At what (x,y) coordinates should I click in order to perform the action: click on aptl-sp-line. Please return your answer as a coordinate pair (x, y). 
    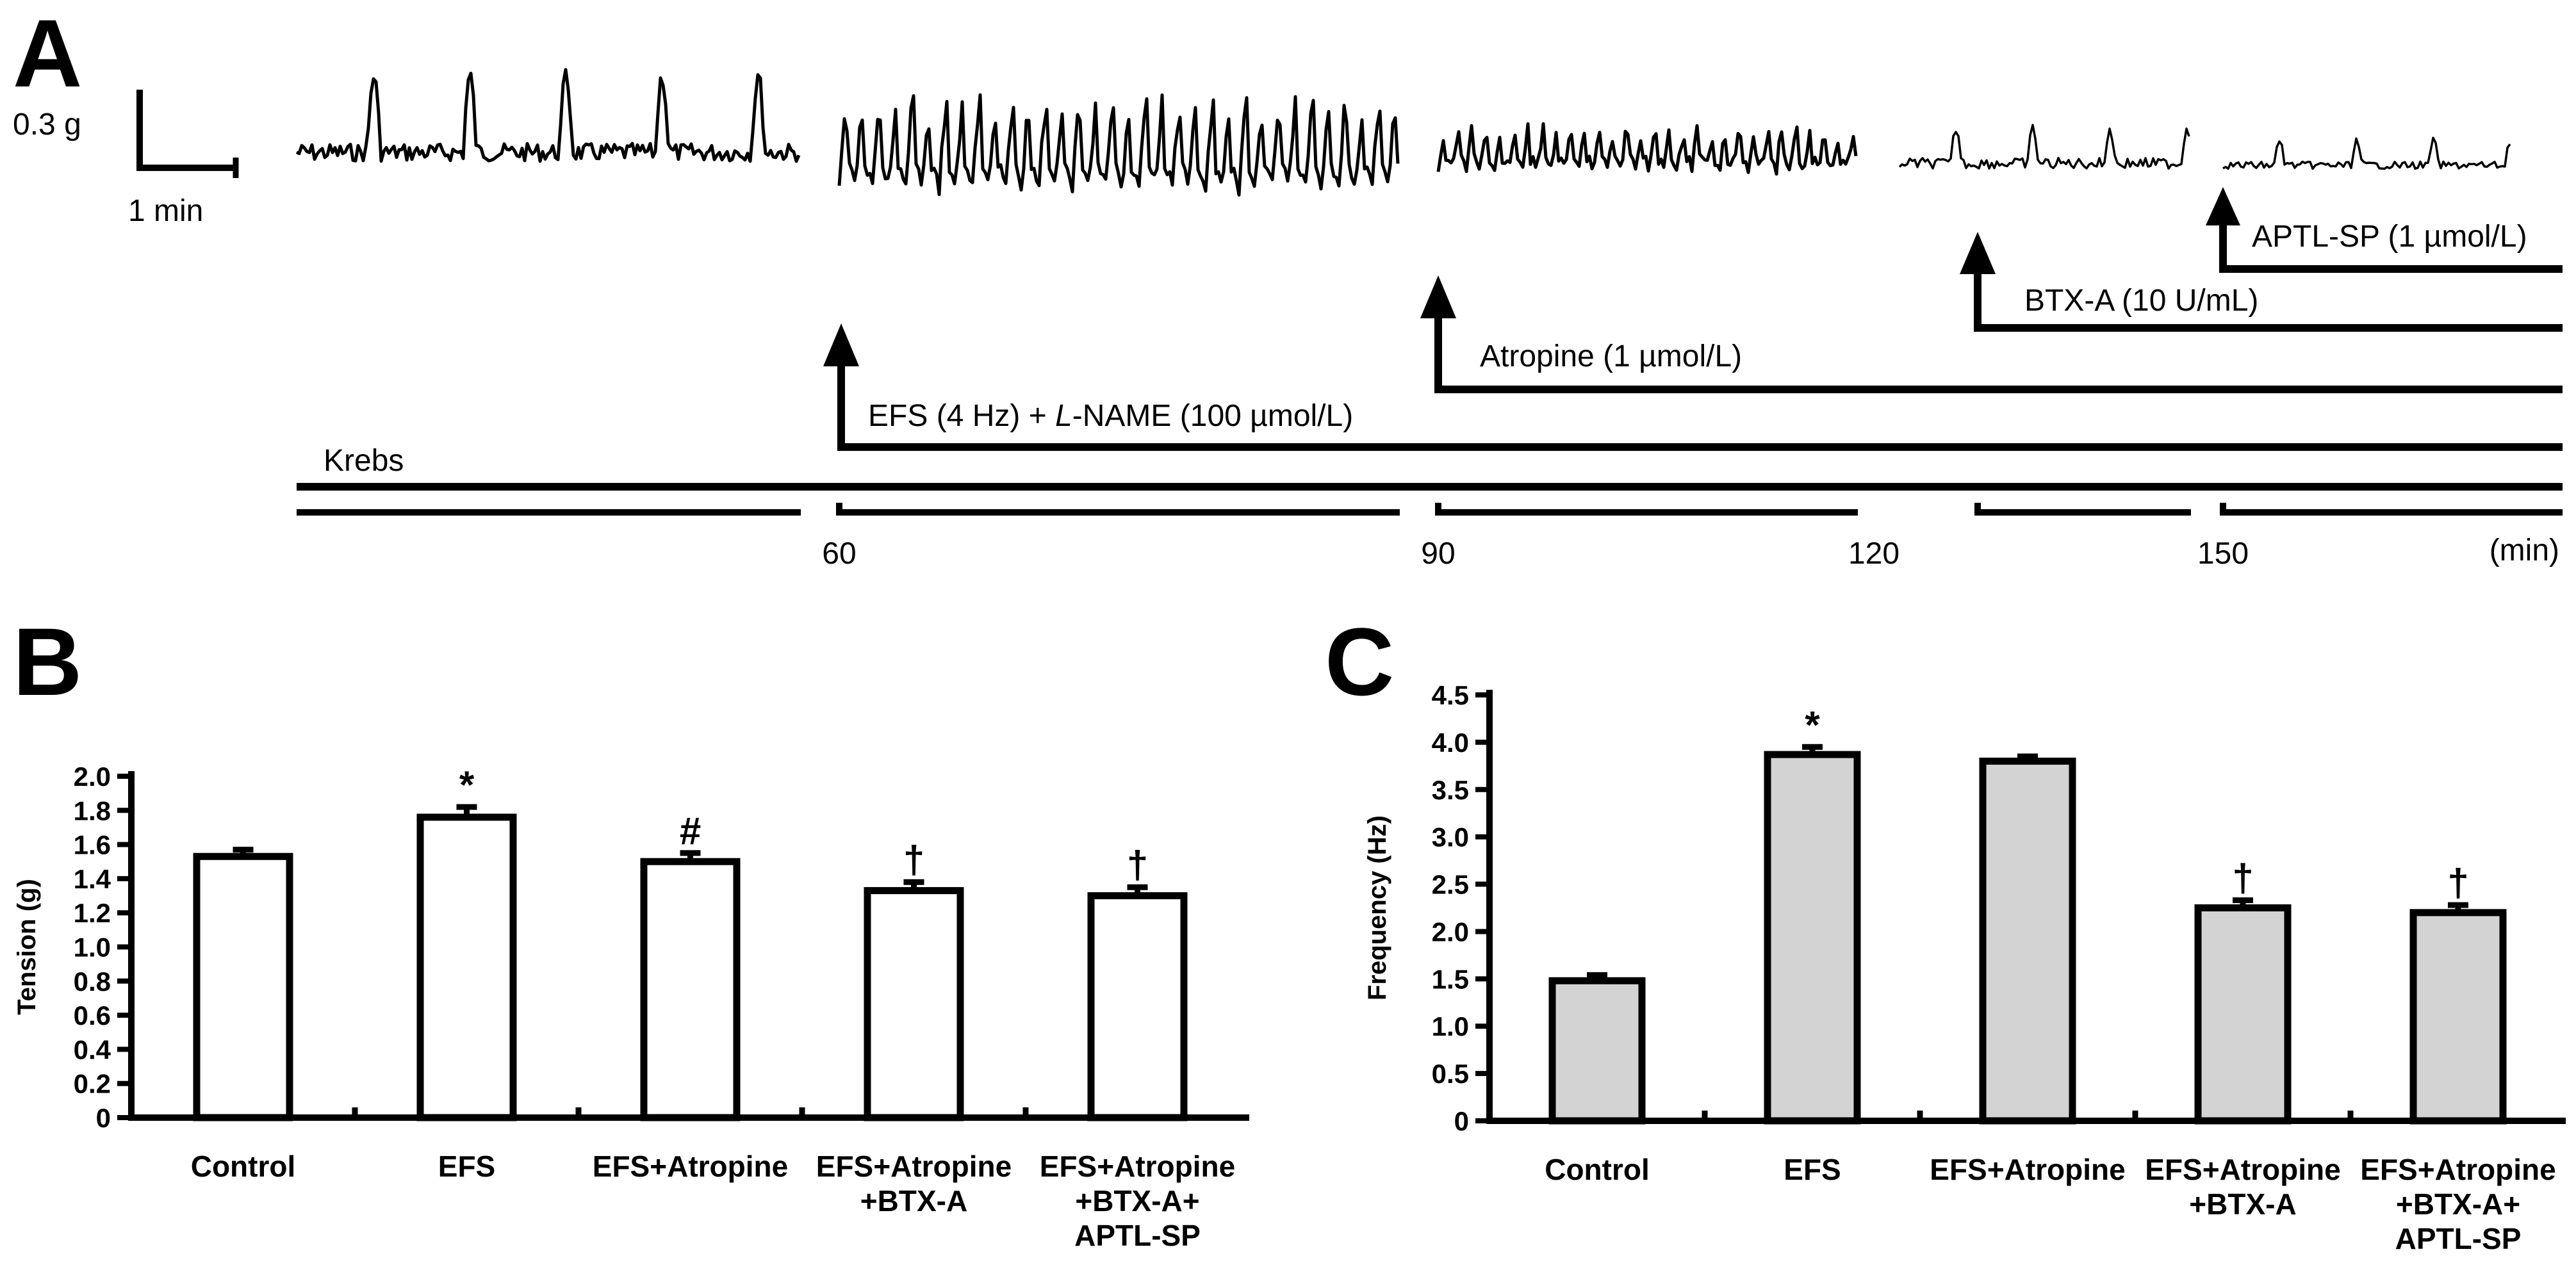
    Looking at the image, I should click on (2391, 245).